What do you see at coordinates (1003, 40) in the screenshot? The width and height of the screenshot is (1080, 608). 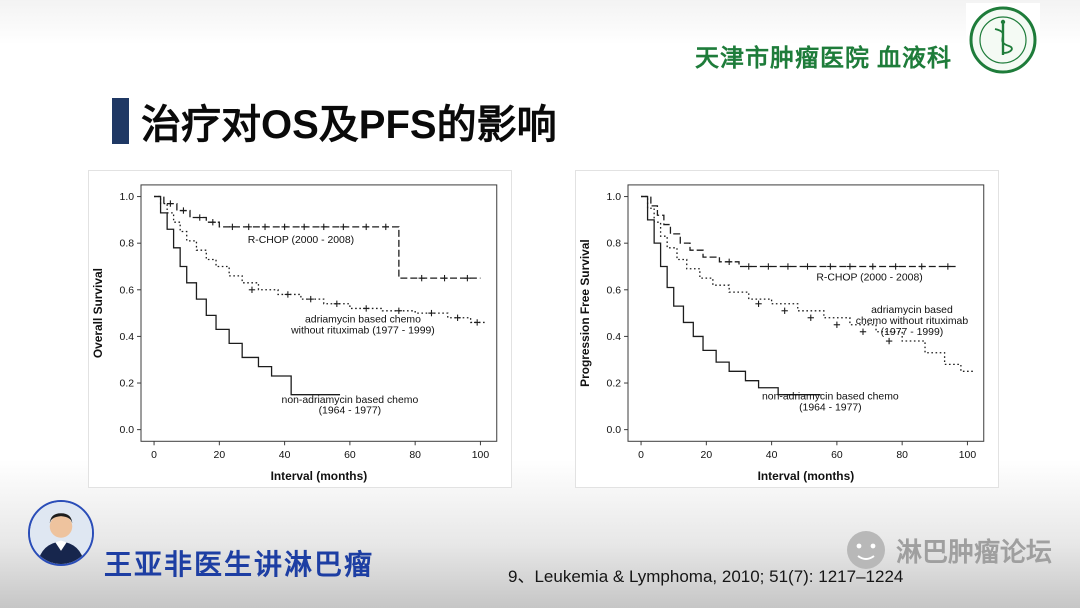 I see `hospital-logo-icon` at bounding box center [1003, 40].